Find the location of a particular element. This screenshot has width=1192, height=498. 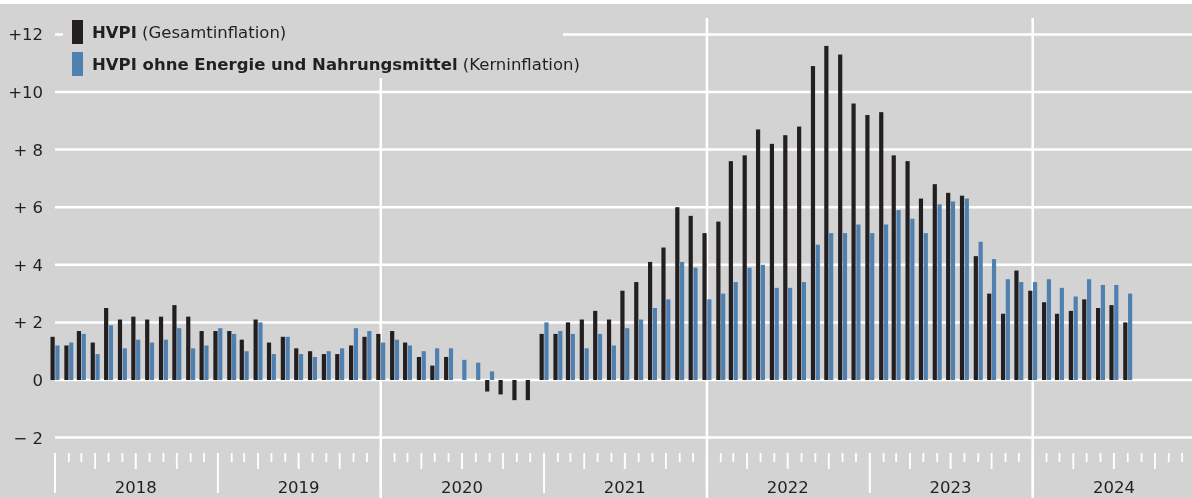

x-tick-label: 2022 is located at coordinates (787, 487).